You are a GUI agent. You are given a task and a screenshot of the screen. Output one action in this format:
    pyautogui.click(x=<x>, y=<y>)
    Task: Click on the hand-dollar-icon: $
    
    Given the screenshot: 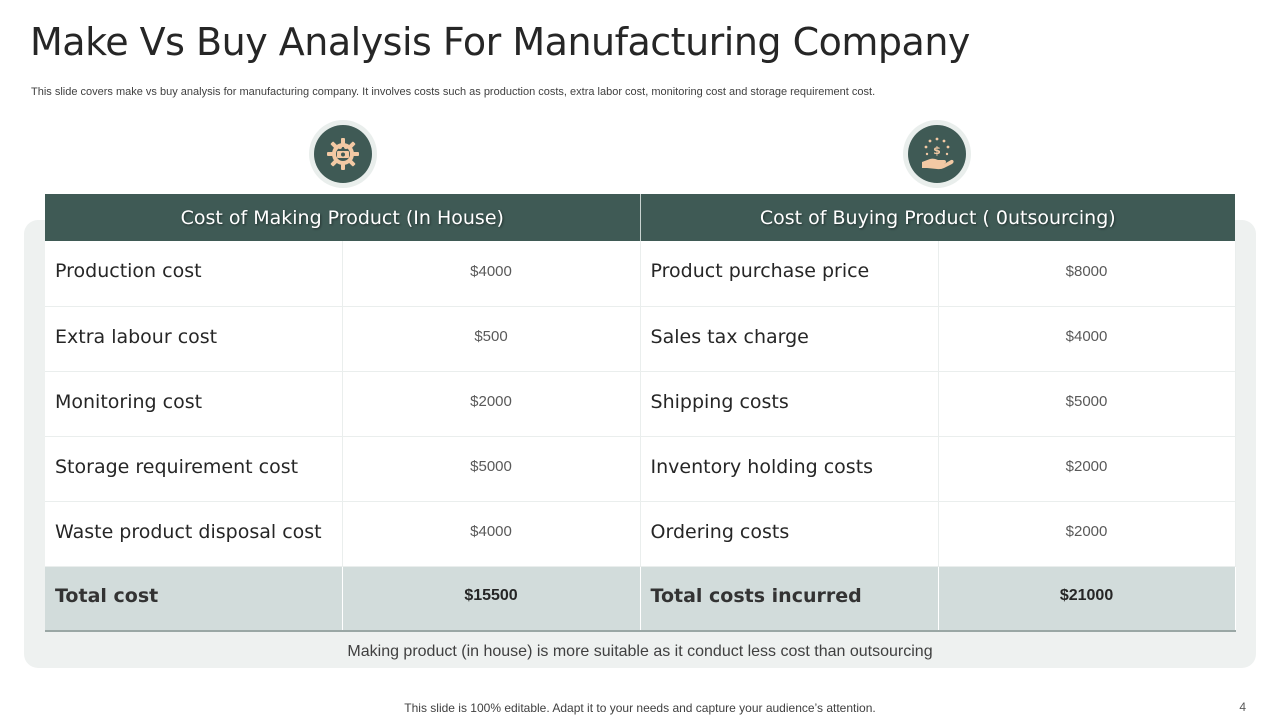 What is the action you would take?
    pyautogui.click(x=938, y=153)
    